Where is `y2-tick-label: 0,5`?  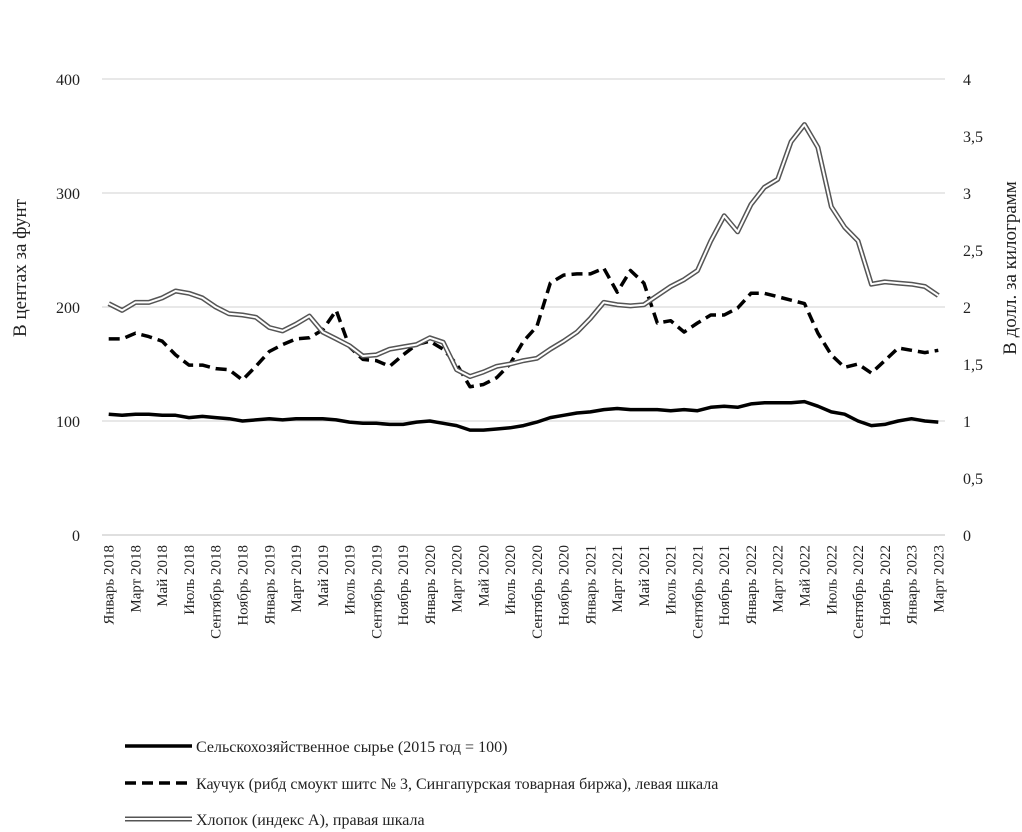 y2-tick-label: 0,5 is located at coordinates (973, 479).